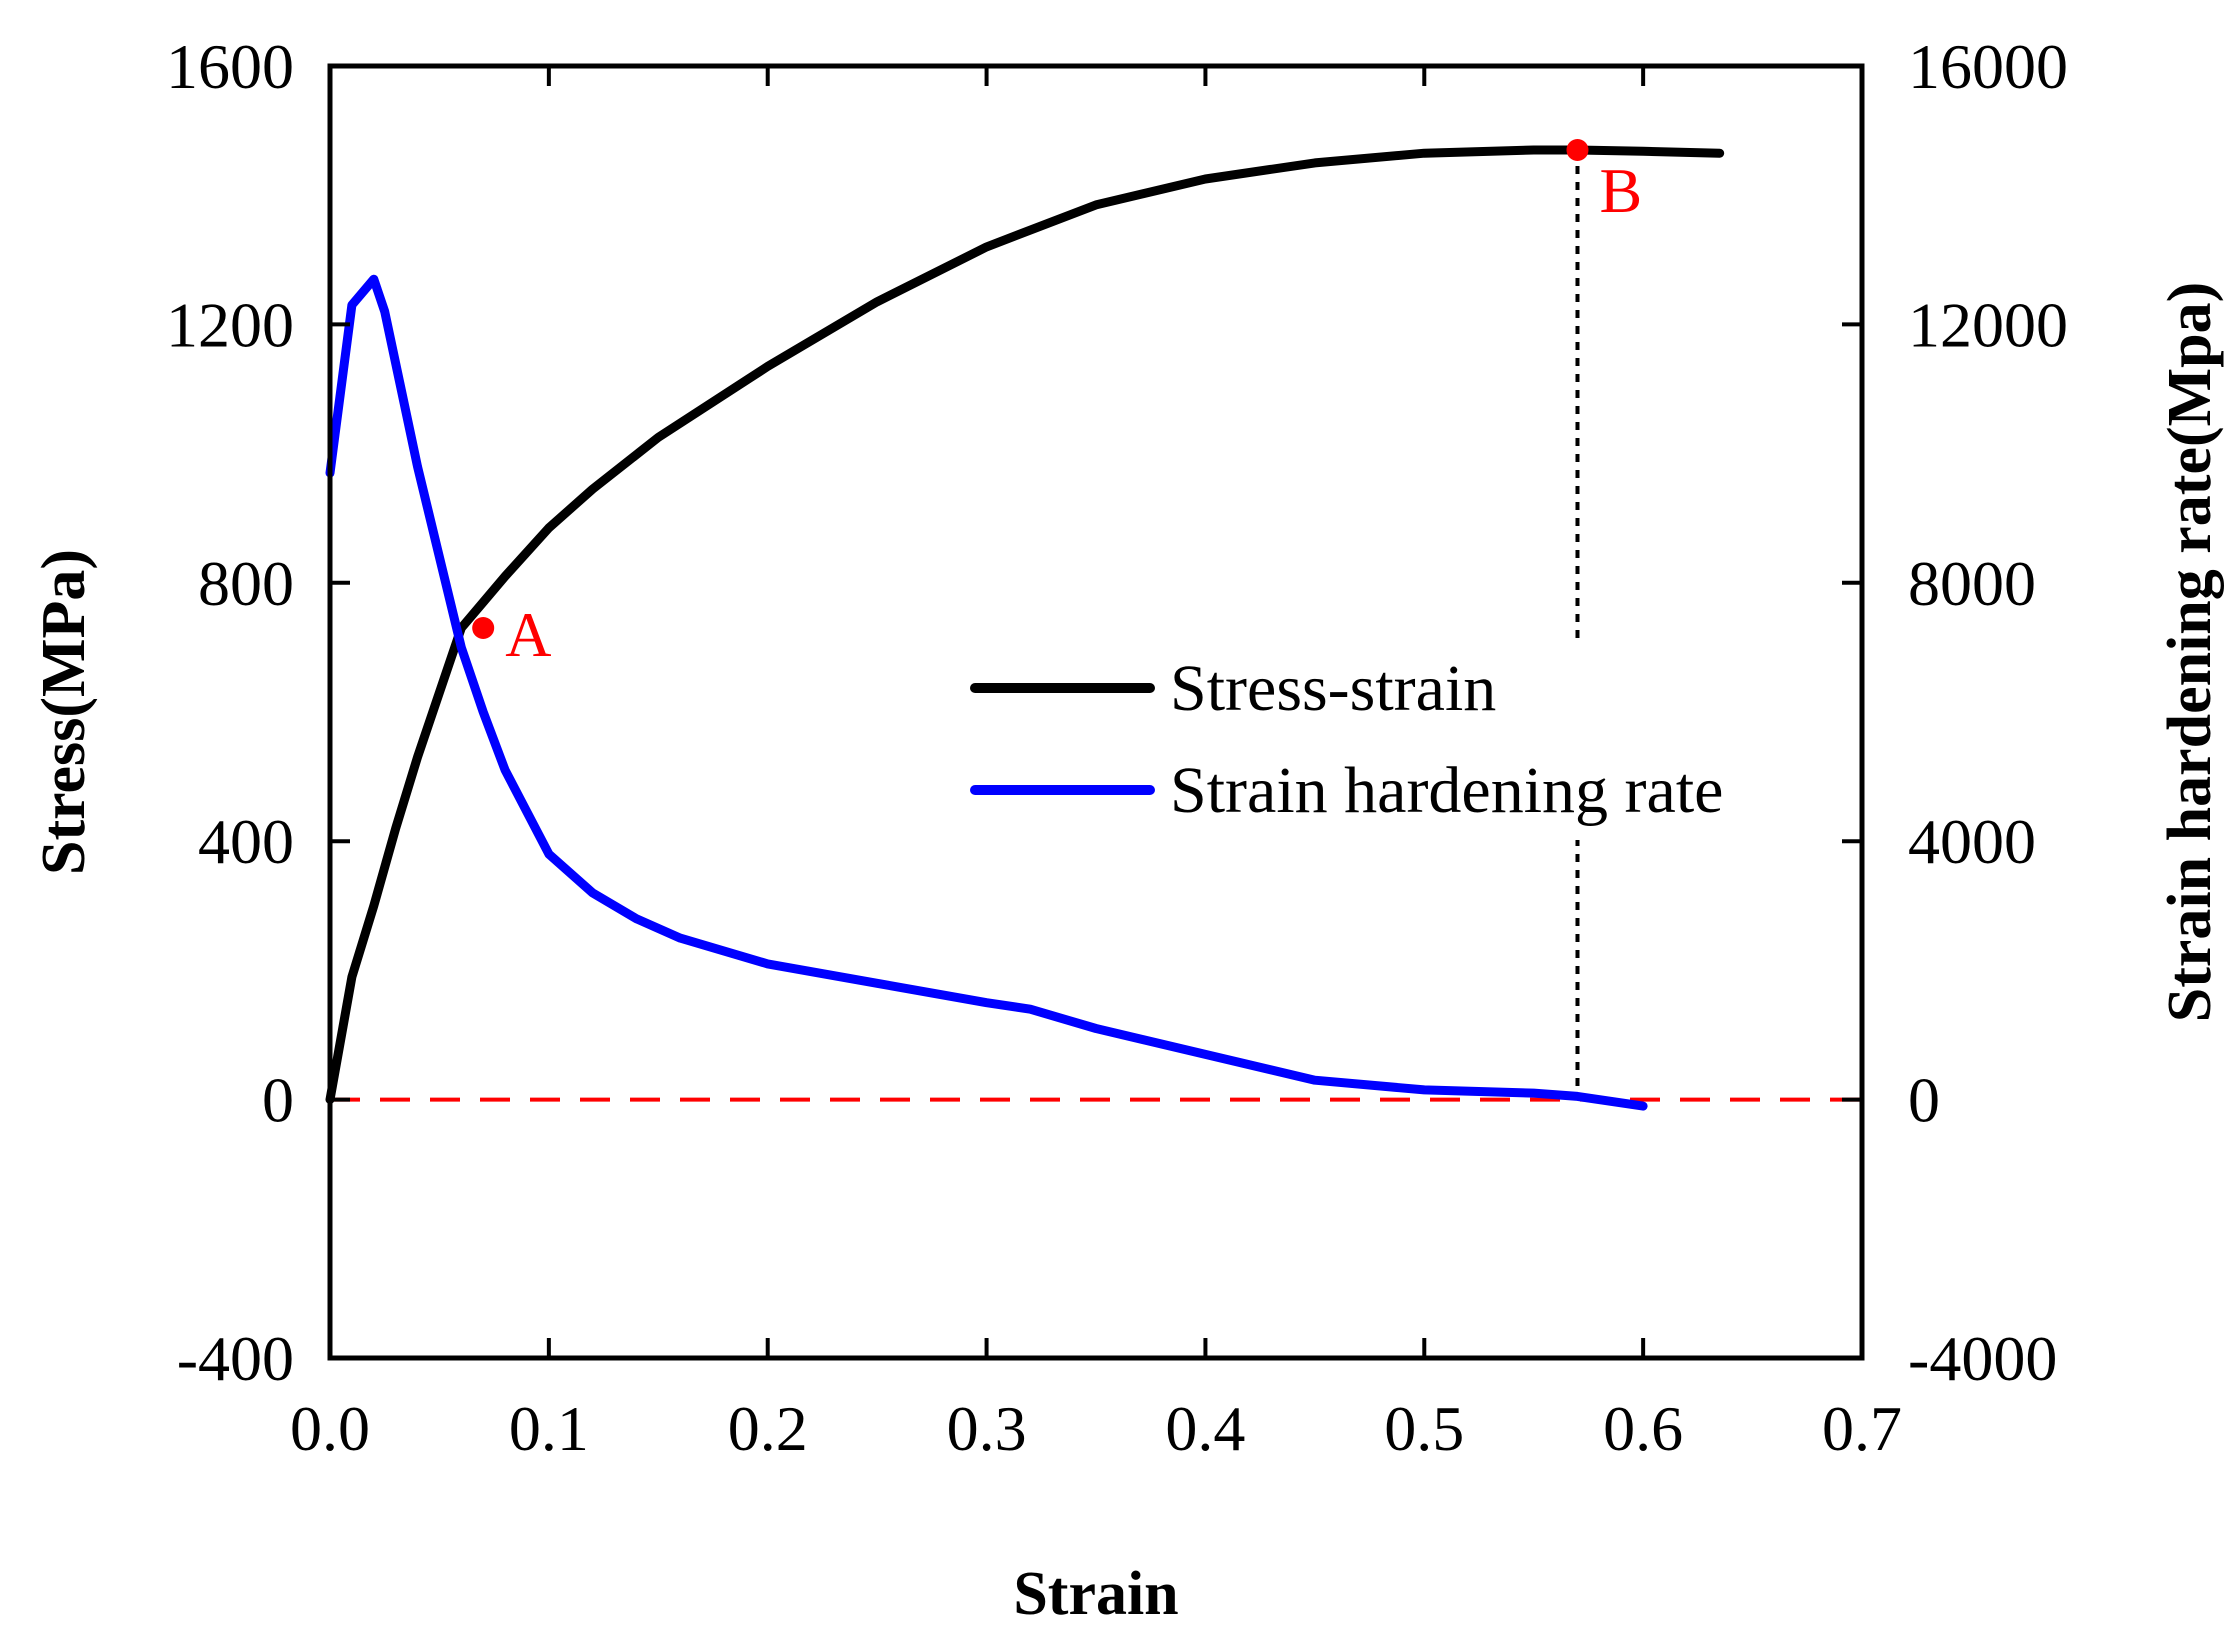 The height and width of the screenshot is (1645, 2240). What do you see at coordinates (2190, 652) in the screenshot?
I see `y-right-axis-title: Strain hardening rate(Mpa)` at bounding box center [2190, 652].